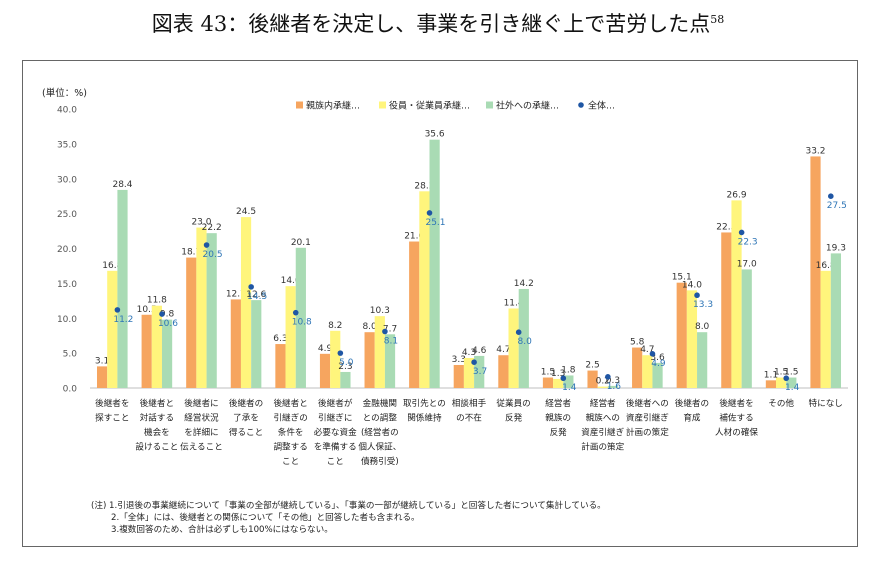  What do you see at coordinates (603, 403) in the screenshot?
I see `x-category-label: 経営者` at bounding box center [603, 403].